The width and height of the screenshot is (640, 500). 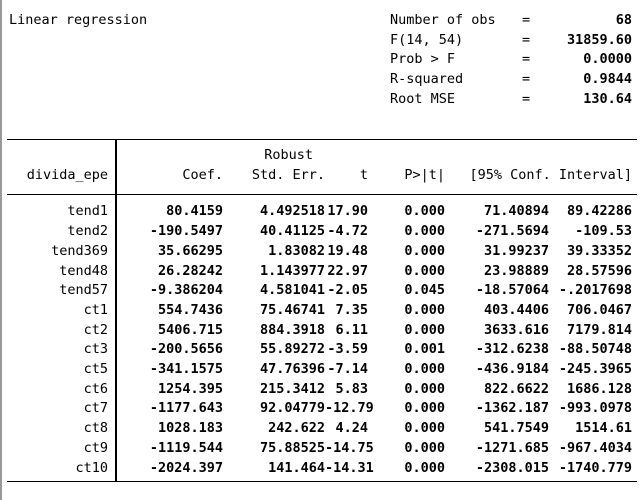 What do you see at coordinates (79, 250) in the screenshot?
I see `row-variable-name: tend369` at bounding box center [79, 250].